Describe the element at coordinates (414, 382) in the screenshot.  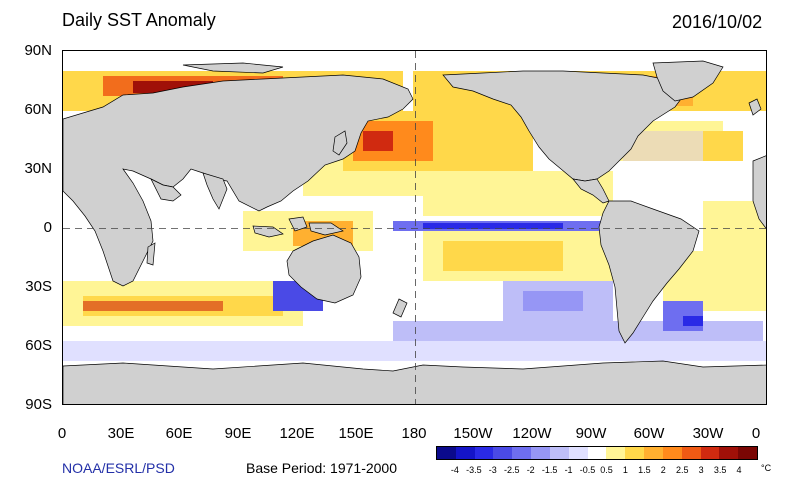
I see `antarctica` at that location.